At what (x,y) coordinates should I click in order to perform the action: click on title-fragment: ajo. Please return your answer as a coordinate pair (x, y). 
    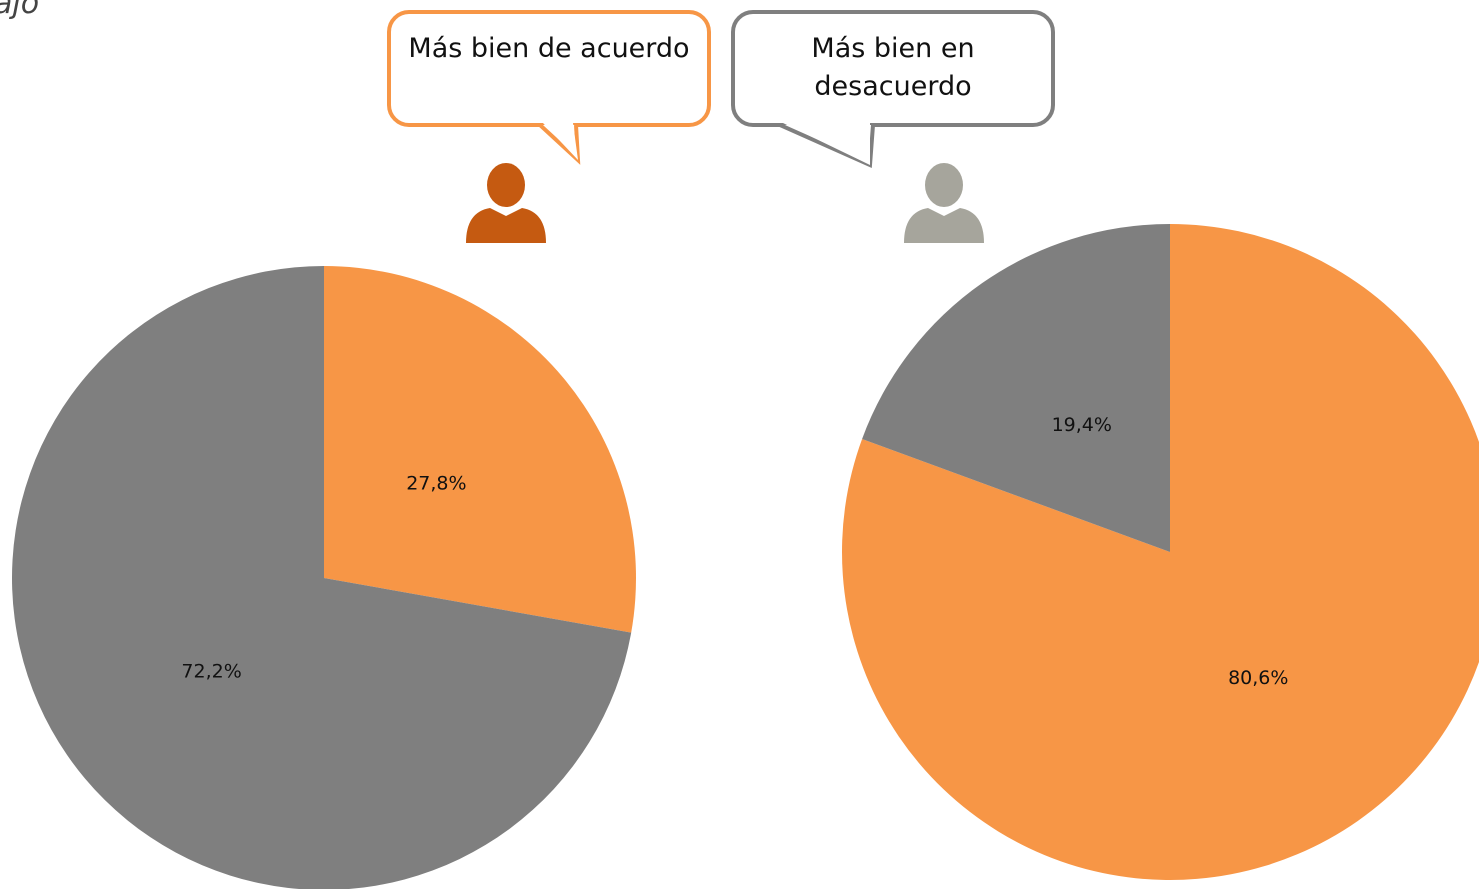
    Looking at the image, I should click on (20, 10).